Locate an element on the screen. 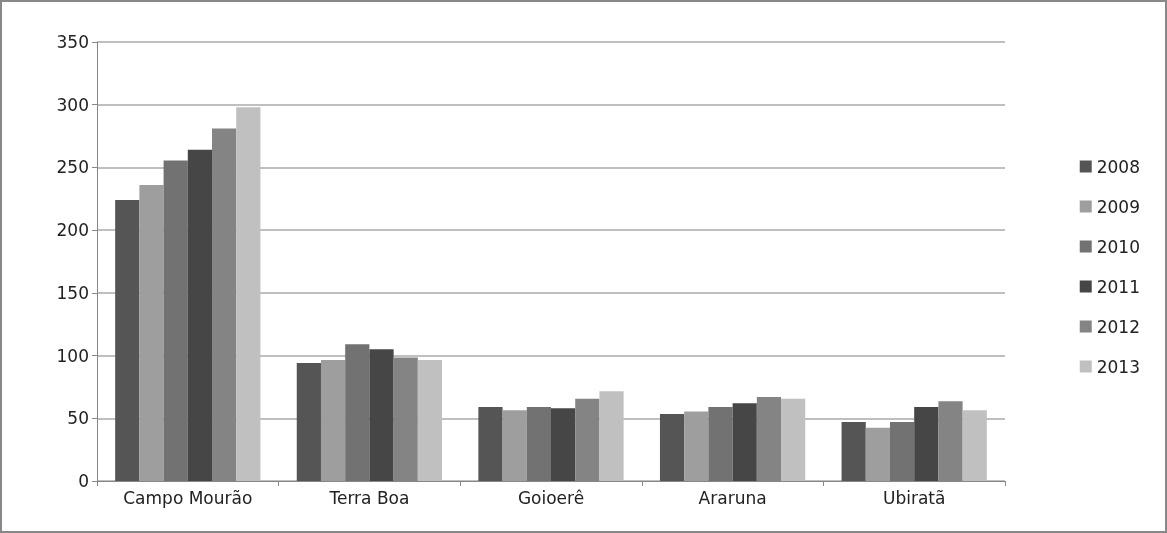  y-tick-label: 350 is located at coordinates (72, 42).